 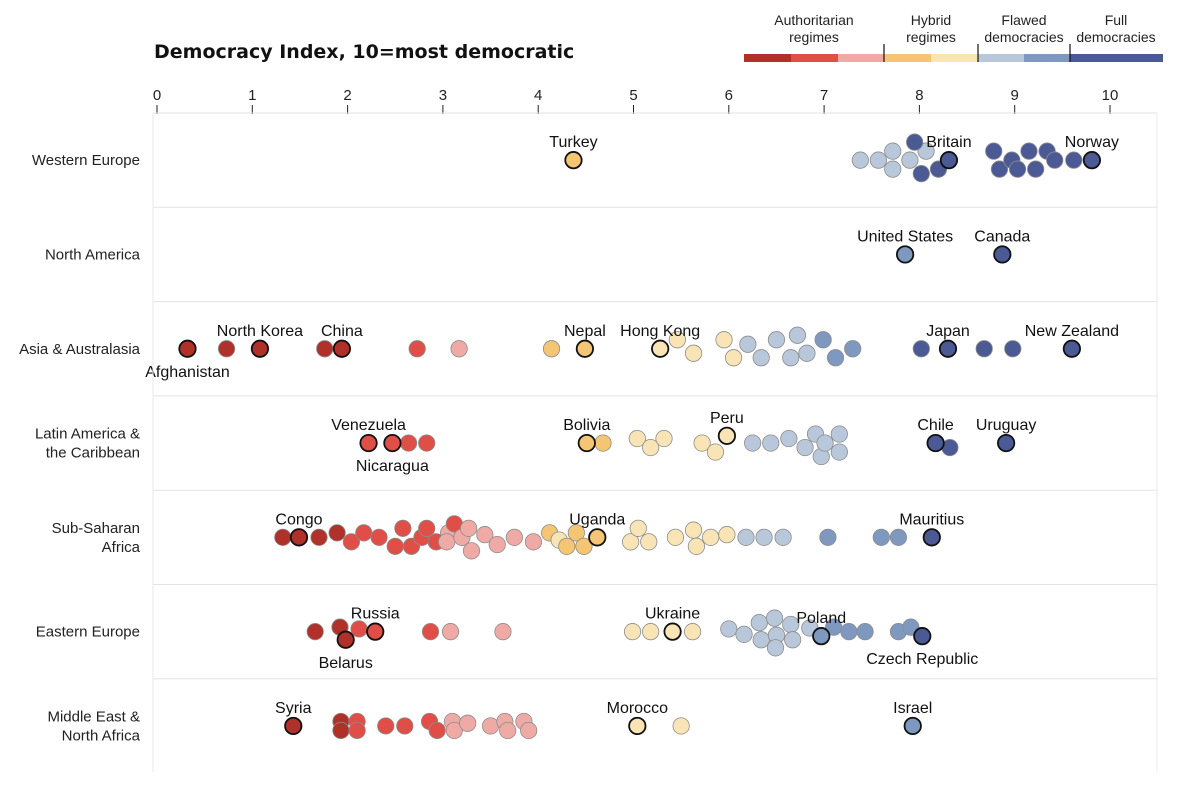 What do you see at coordinates (375, 614) in the screenshot?
I see `country-label: Russia` at bounding box center [375, 614].